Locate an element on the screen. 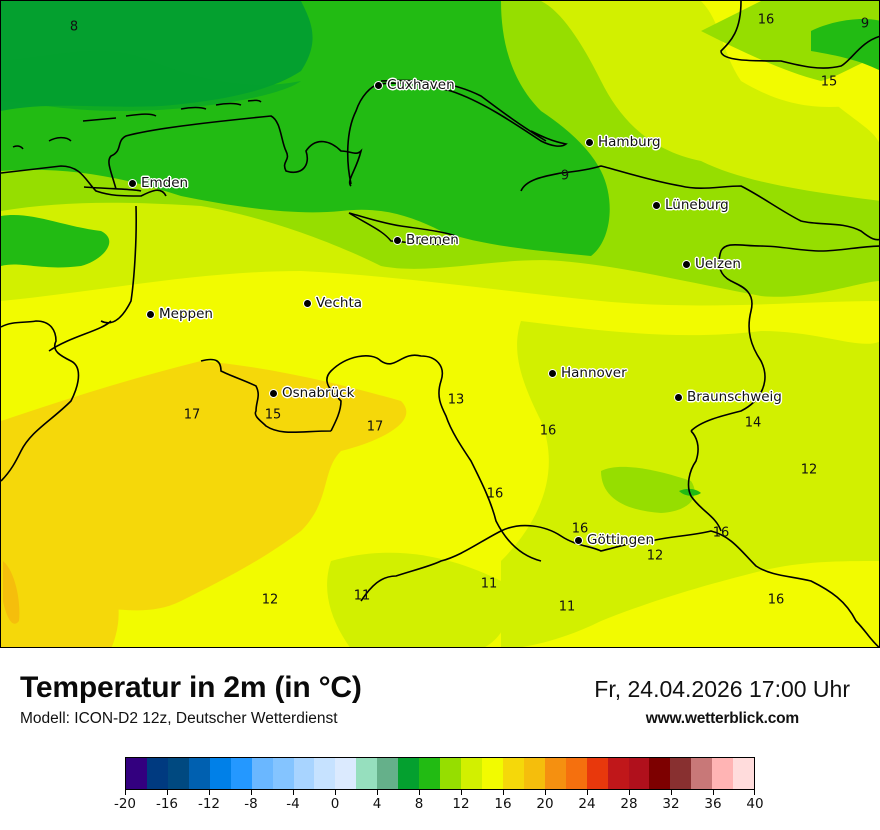  city-marker: Meppen is located at coordinates (179, 314).